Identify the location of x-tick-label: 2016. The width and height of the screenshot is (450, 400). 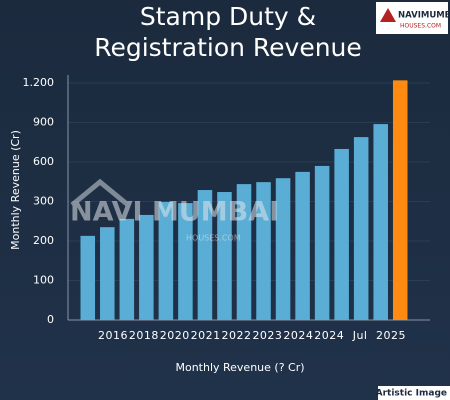
(113, 335).